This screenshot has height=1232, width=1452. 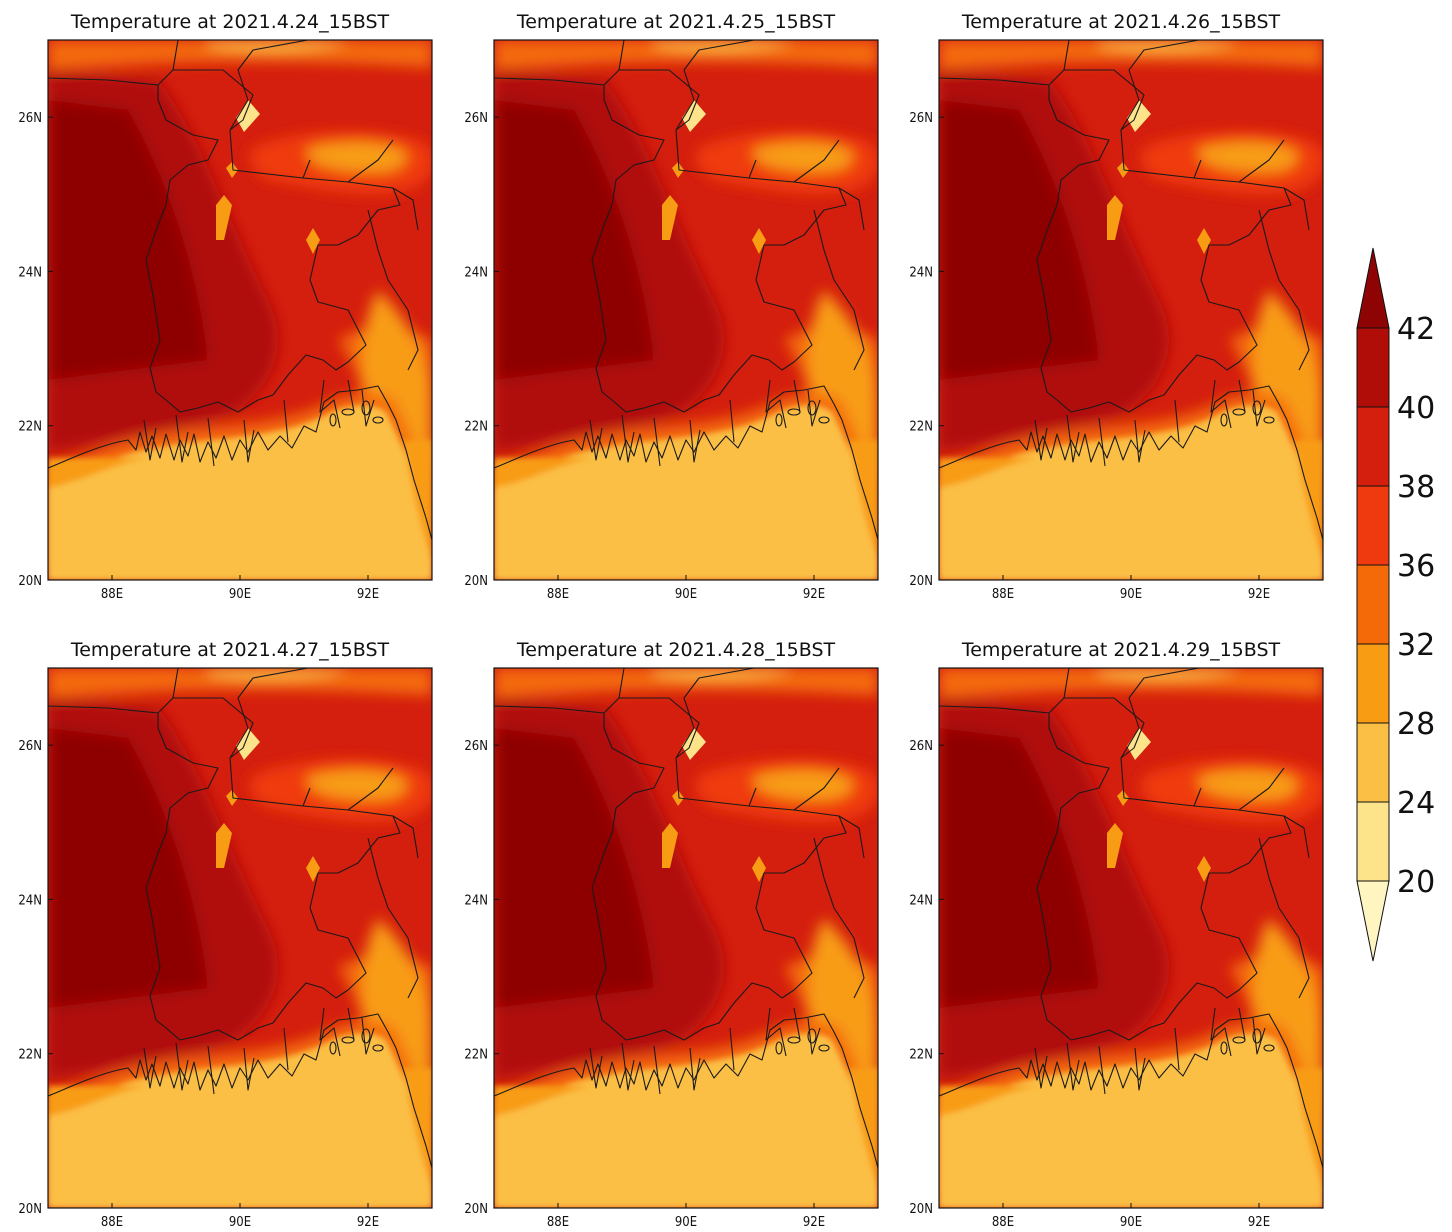 What do you see at coordinates (676, 22) in the screenshot?
I see `panel-title: Temperature at 2021.4.25_15BST` at bounding box center [676, 22].